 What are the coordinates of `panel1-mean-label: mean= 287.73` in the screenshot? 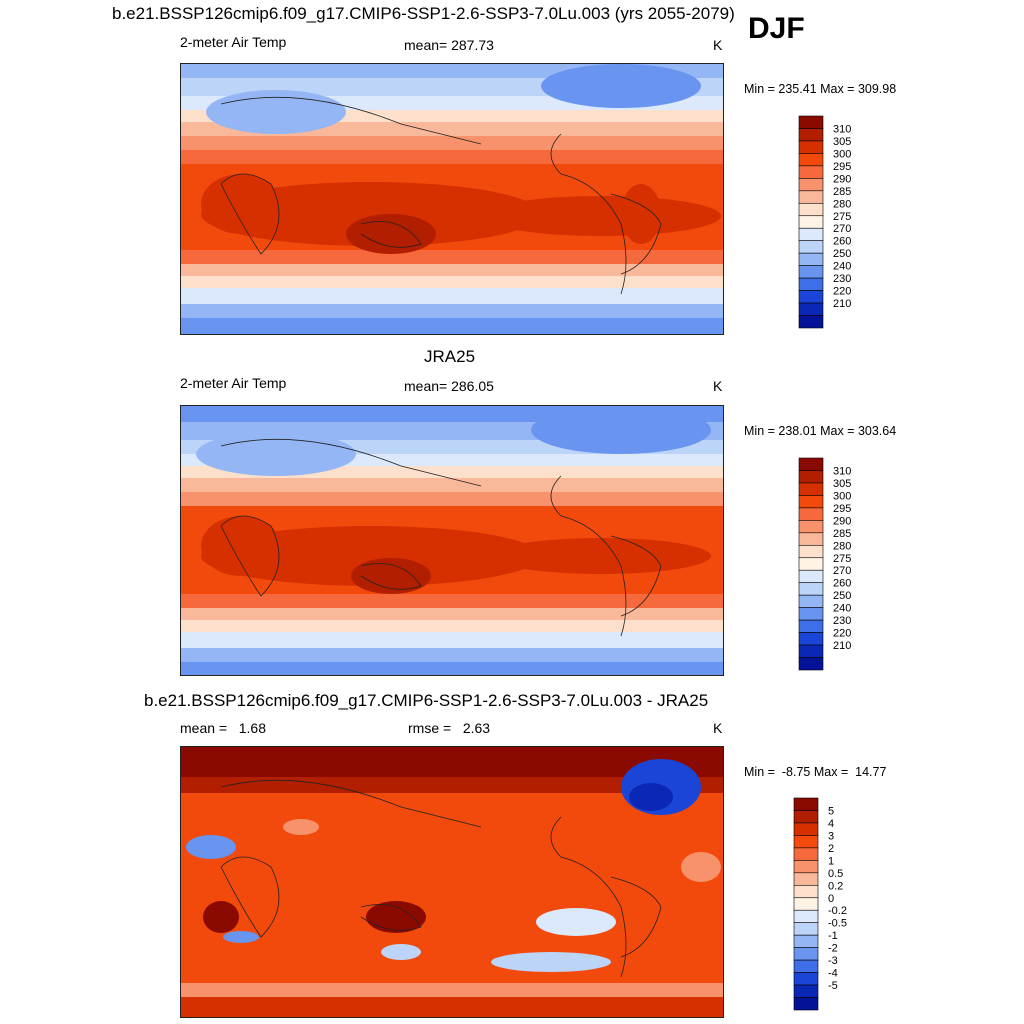 It's located at (449, 45).